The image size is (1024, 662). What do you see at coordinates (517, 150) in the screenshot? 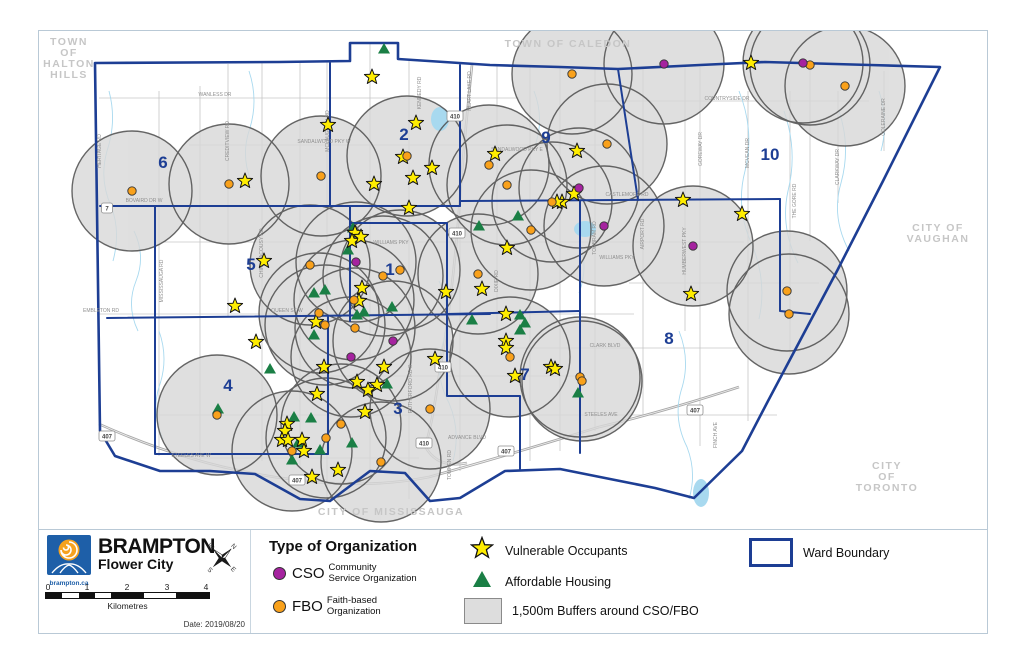
I see `road-label: SANDALWOOD PKY E` at bounding box center [517, 150].